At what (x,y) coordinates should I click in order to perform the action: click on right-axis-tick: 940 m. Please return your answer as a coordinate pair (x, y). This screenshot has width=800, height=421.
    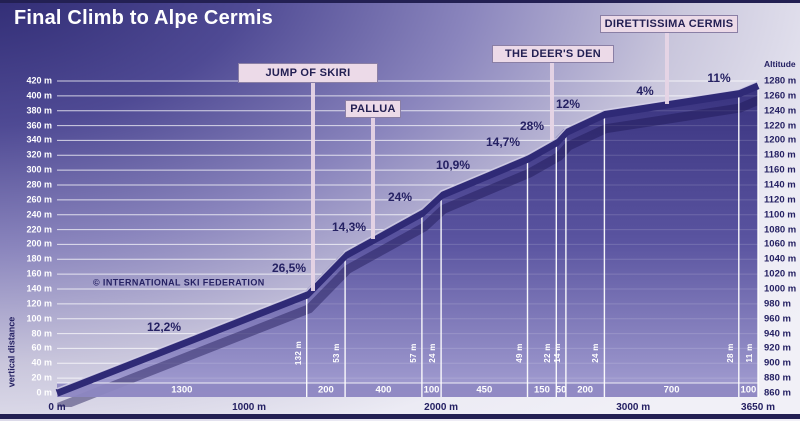
    Looking at the image, I should click on (777, 333).